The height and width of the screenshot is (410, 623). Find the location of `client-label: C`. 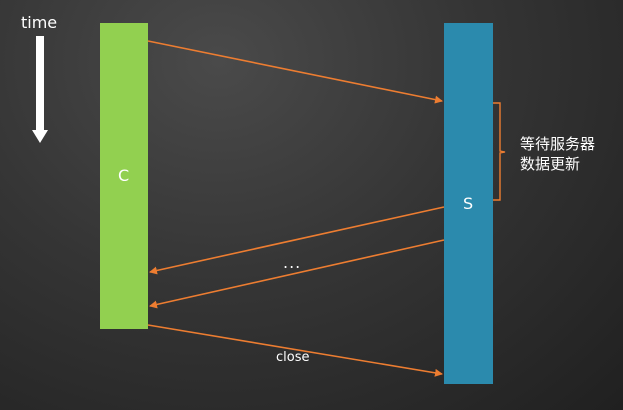

client-label: C is located at coordinates (124, 175).